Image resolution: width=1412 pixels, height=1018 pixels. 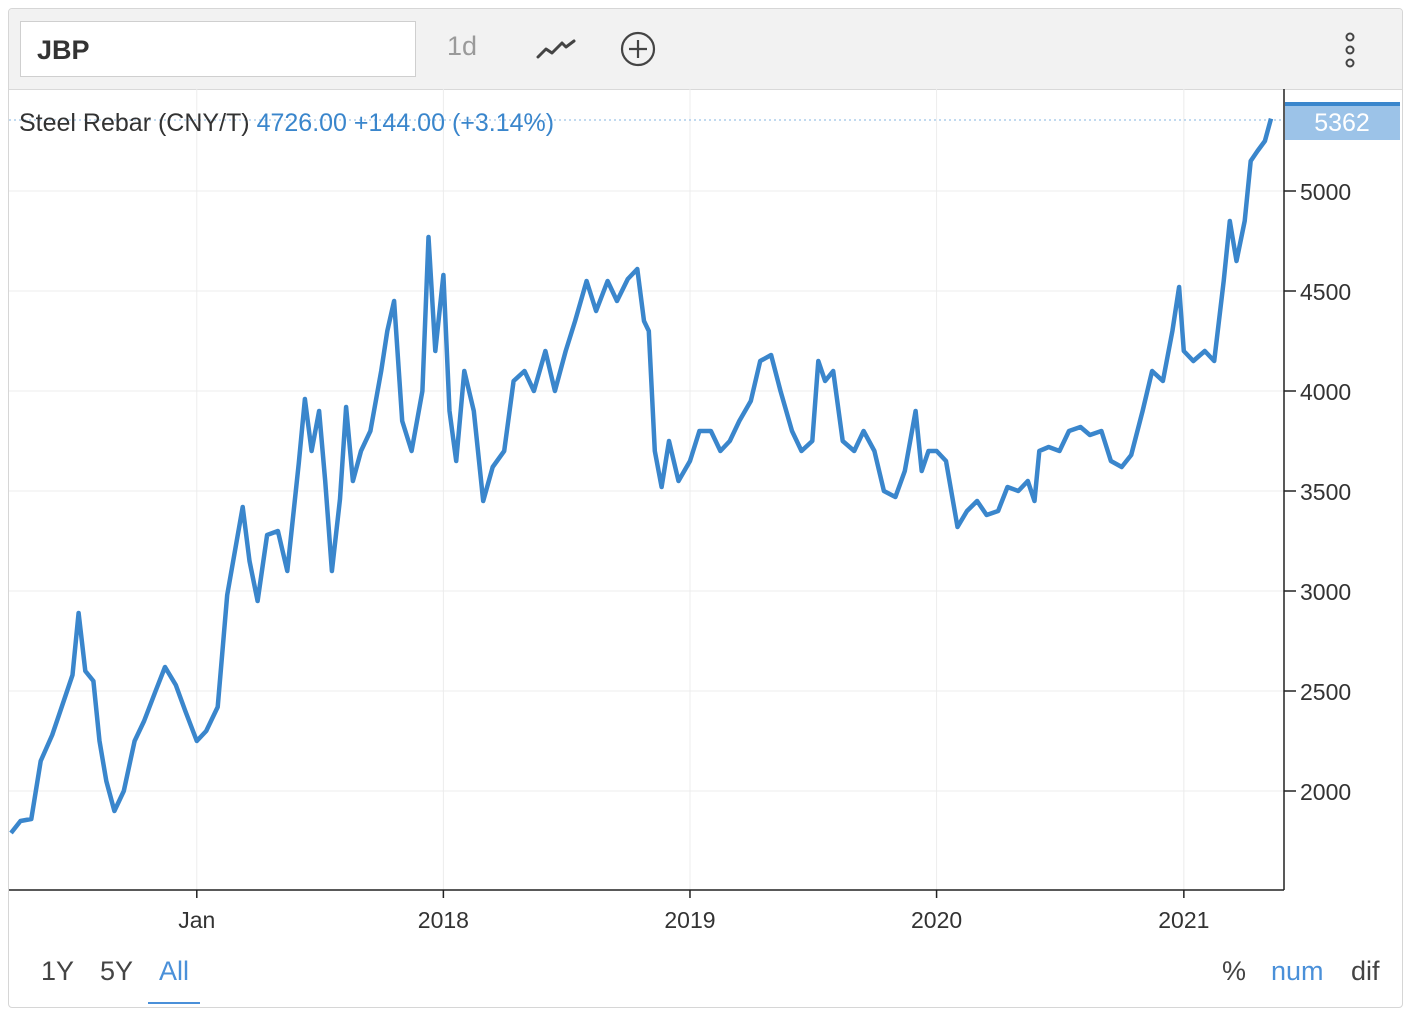 What do you see at coordinates (1325, 692) in the screenshot?
I see `y-tick-label: 2500` at bounding box center [1325, 692].